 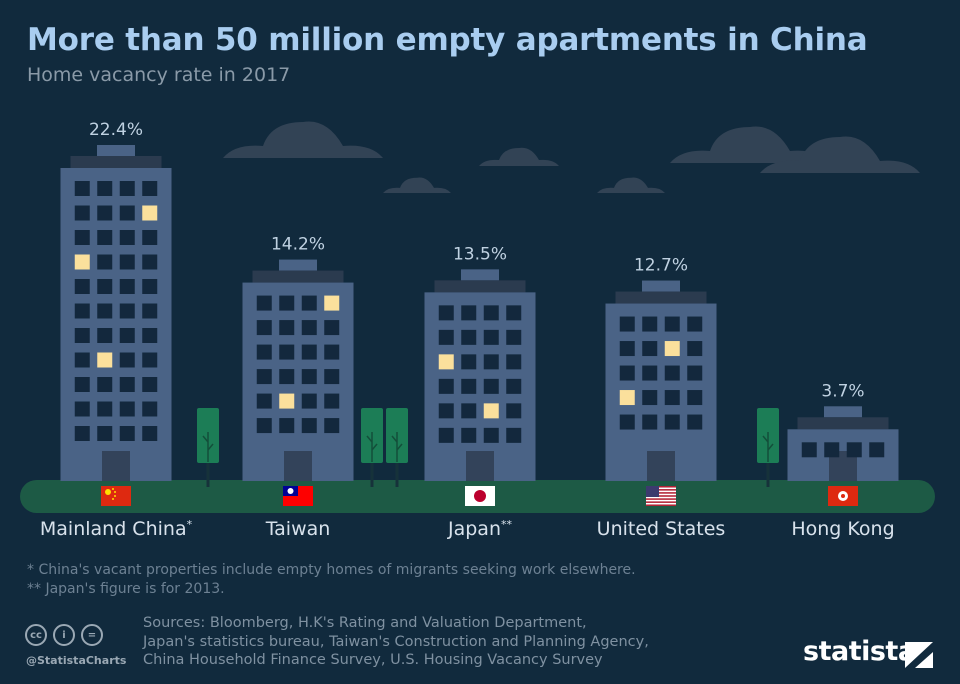 I want to click on door, so click(x=480, y=466).